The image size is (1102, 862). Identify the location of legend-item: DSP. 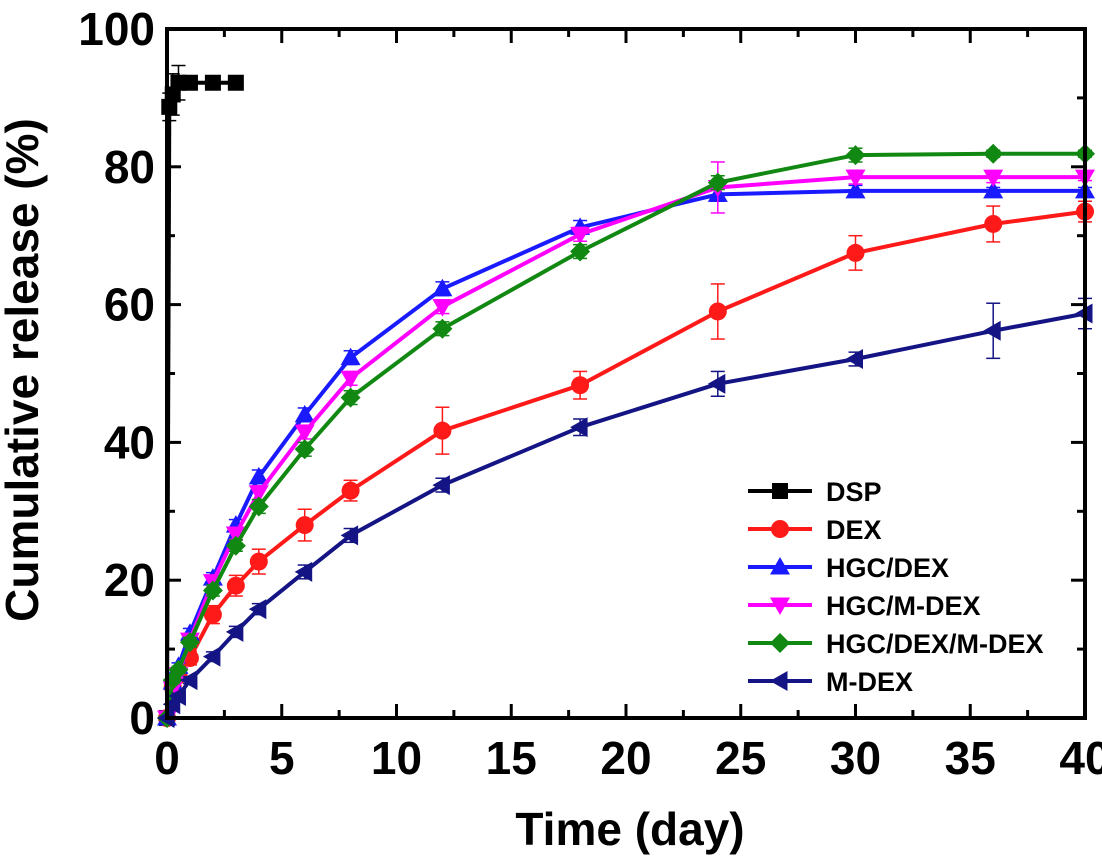
(815, 492).